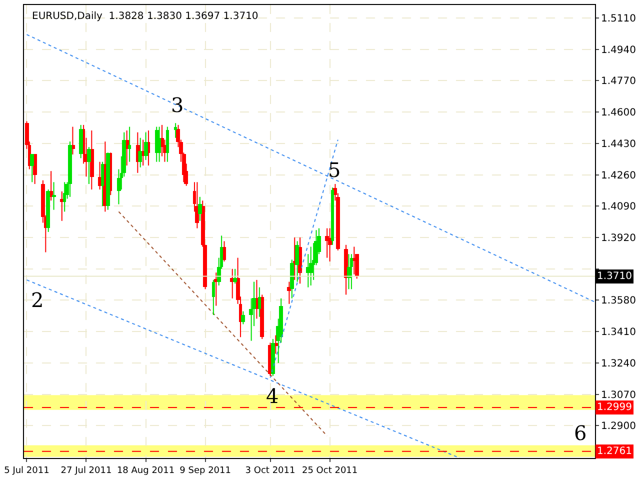  I want to click on x-tick-label: 3 Oct 2011, so click(270, 471).